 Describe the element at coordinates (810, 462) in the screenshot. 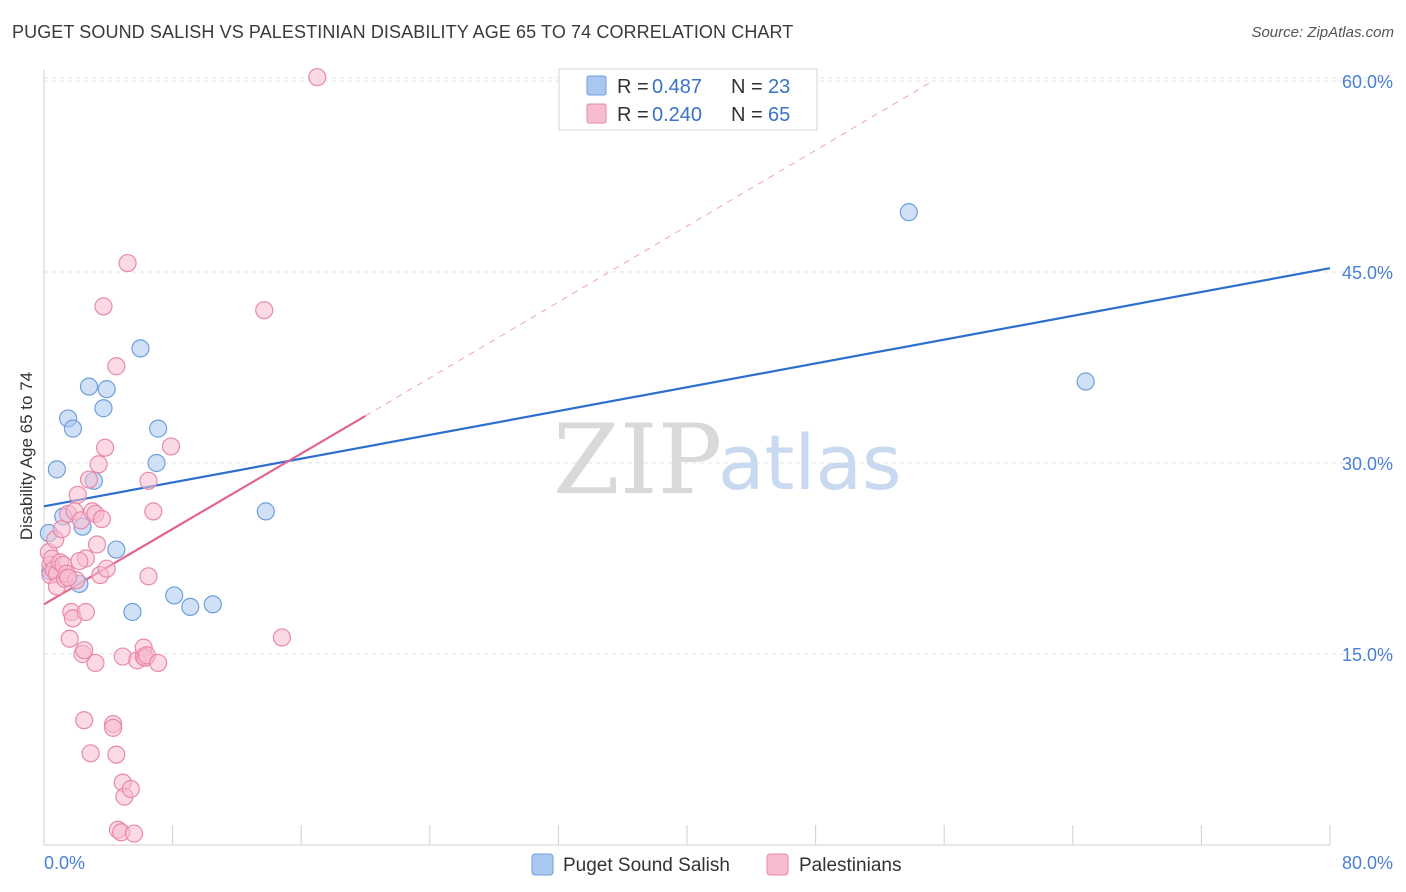

I see `watermark-atlas: atlas` at that location.